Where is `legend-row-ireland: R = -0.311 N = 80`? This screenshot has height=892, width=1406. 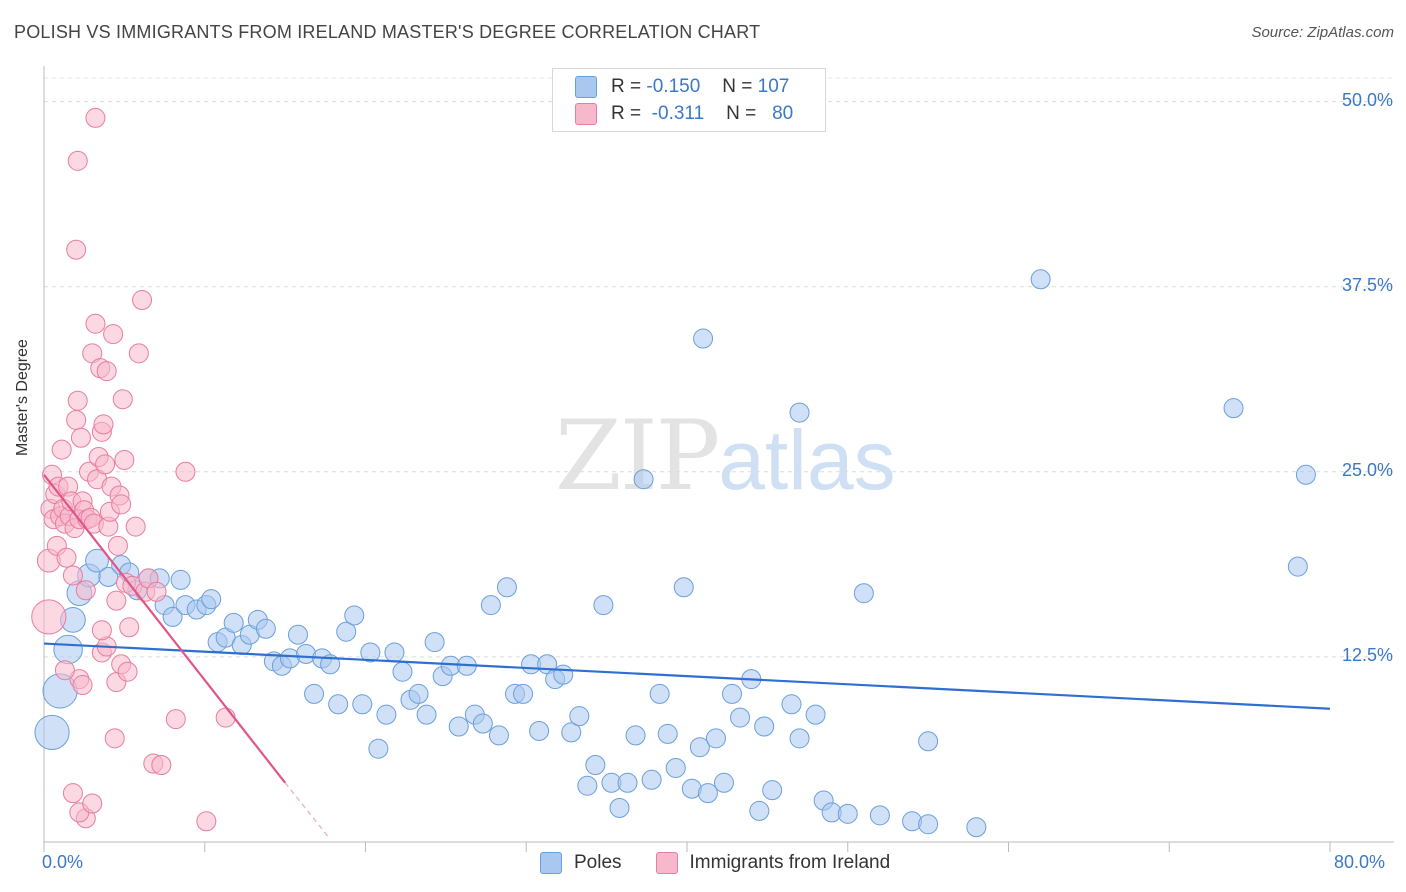 legend-row-ireland: R = -0.311 N = 80 is located at coordinates (684, 114).